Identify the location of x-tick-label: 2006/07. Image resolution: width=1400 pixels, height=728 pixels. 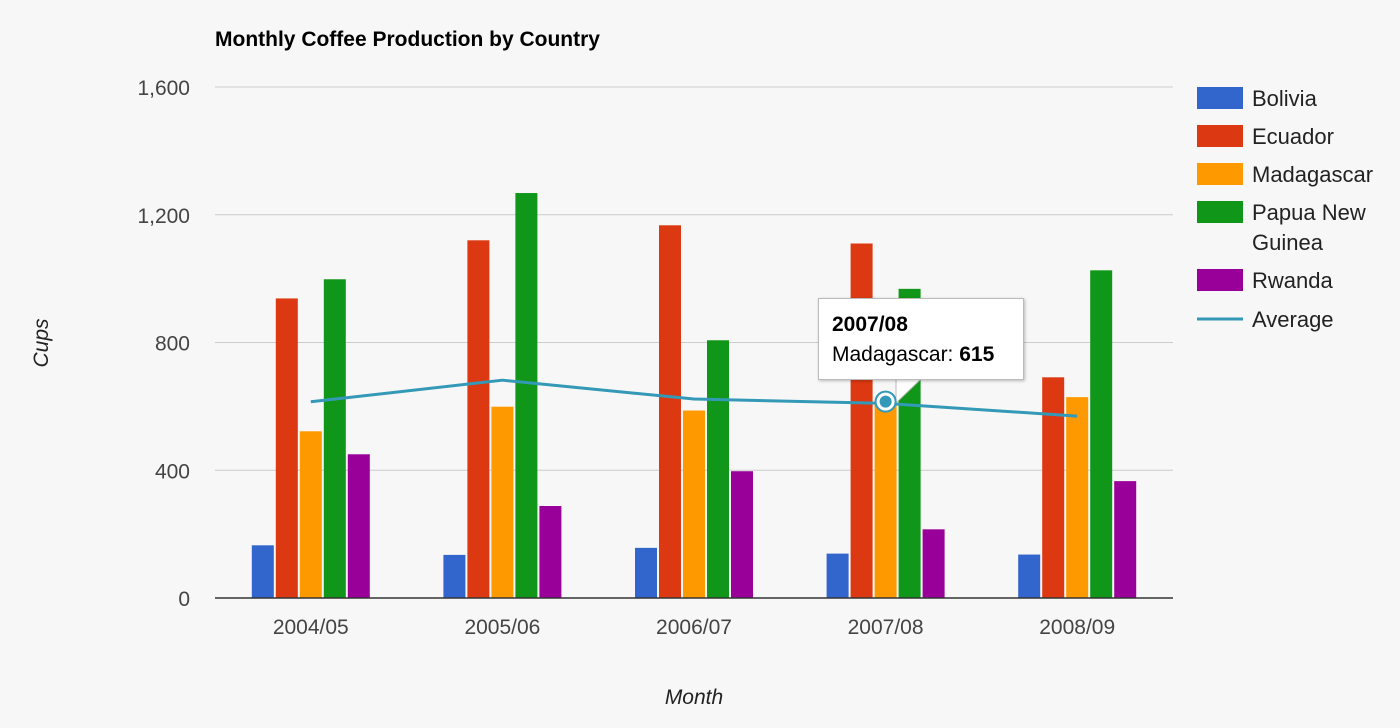
(694, 627).